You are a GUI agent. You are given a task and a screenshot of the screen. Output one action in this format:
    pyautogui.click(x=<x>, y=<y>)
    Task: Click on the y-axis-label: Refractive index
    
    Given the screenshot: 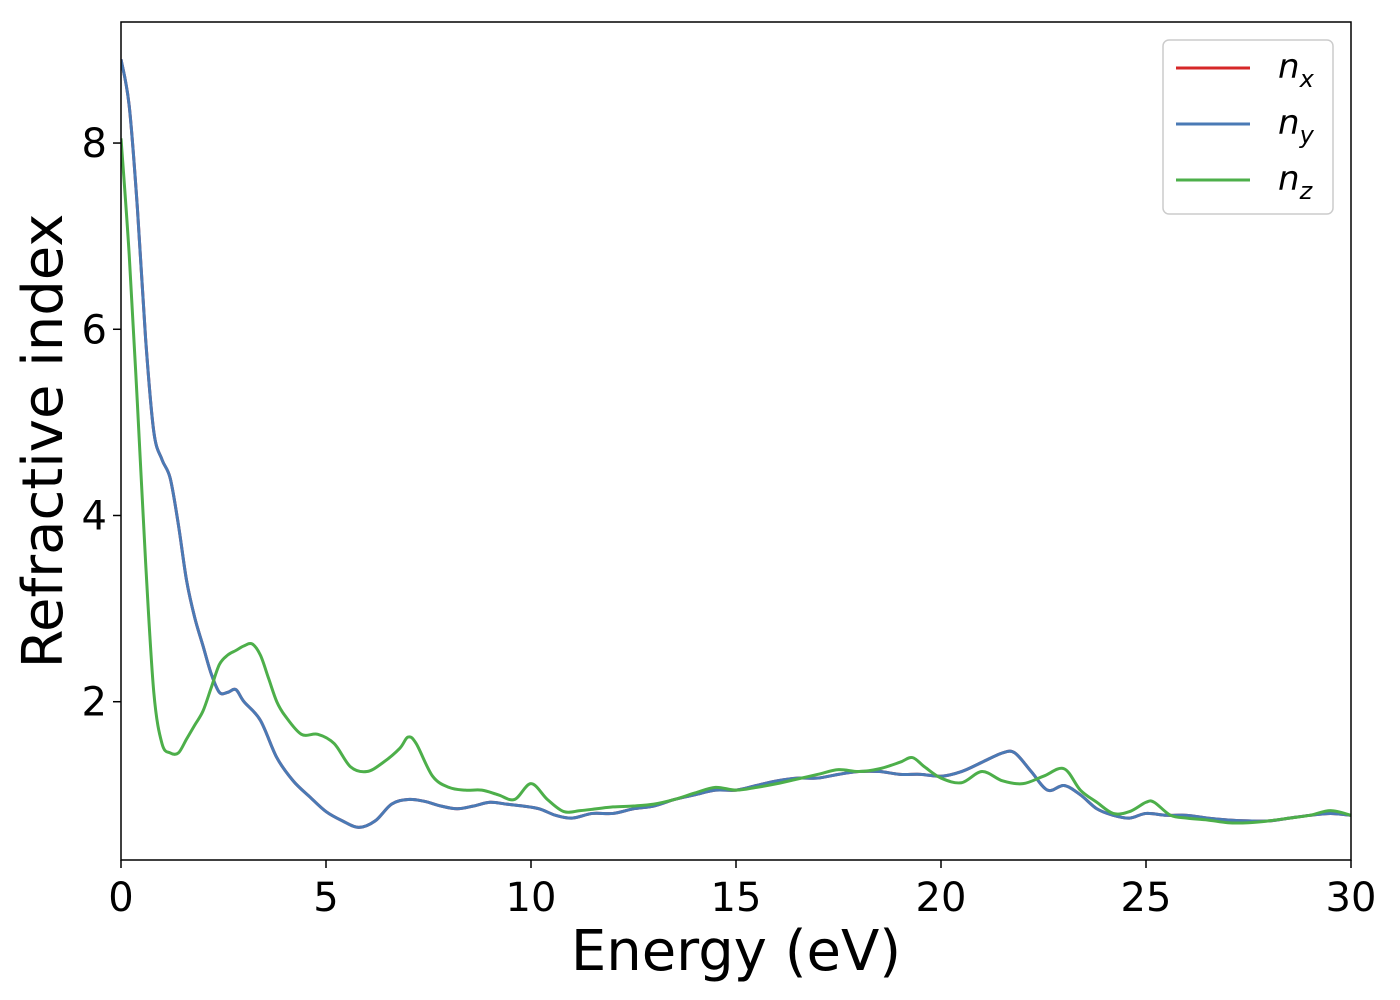 What is the action you would take?
    pyautogui.click(x=43, y=441)
    